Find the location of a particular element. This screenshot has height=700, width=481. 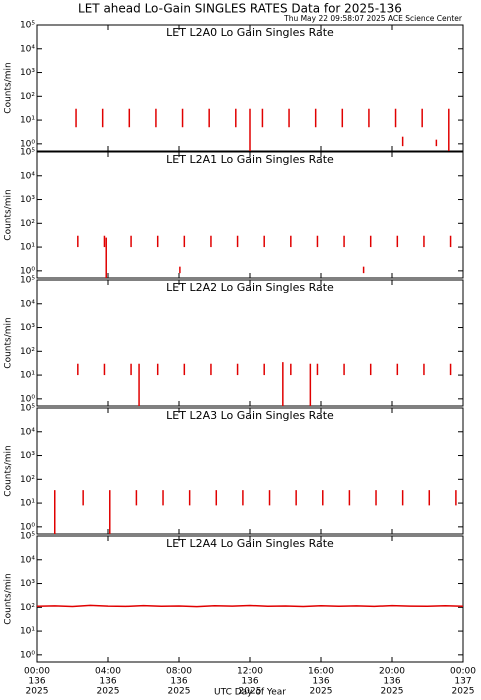

x-tick-label: 137 is located at coordinates (462, 682).